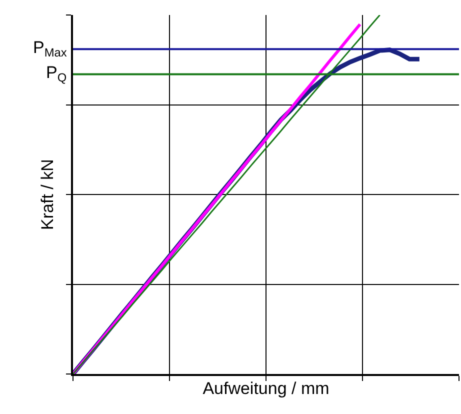 Image resolution: width=461 pixels, height=414 pixels. Describe the element at coordinates (48, 194) in the screenshot. I see `y-axis-title: Kraft / kN` at that location.